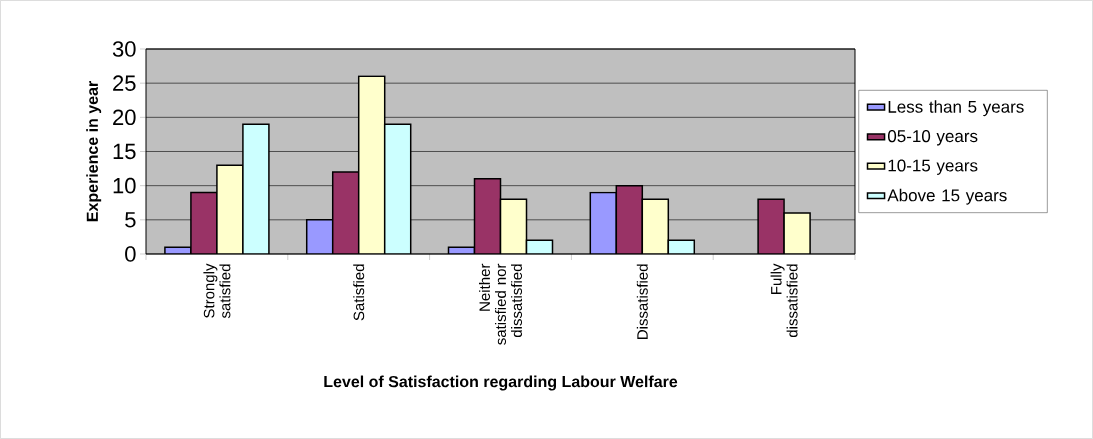  Describe the element at coordinates (124, 185) in the screenshot. I see `y-tick-label: 10` at that location.